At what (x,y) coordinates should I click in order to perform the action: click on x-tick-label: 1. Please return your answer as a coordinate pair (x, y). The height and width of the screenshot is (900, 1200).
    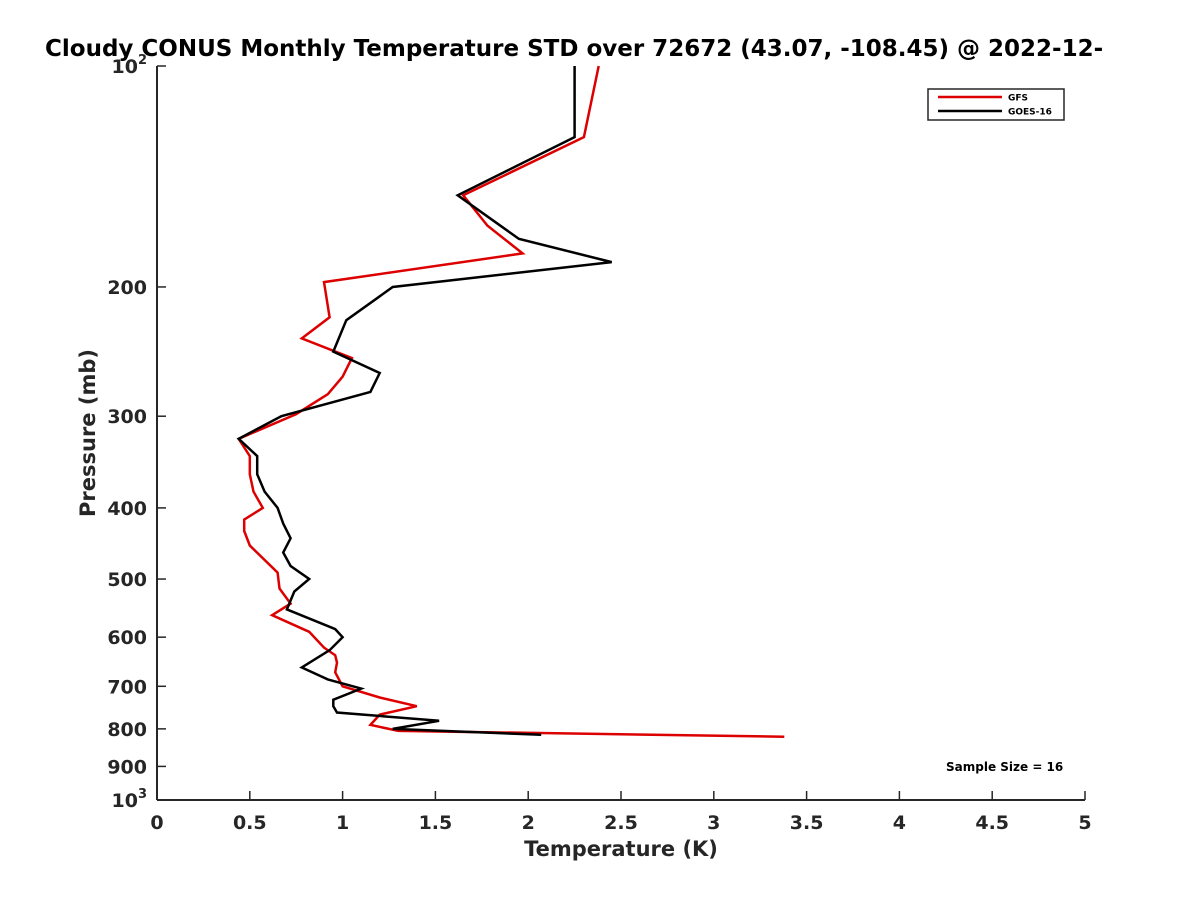
    Looking at the image, I should click on (342, 823).